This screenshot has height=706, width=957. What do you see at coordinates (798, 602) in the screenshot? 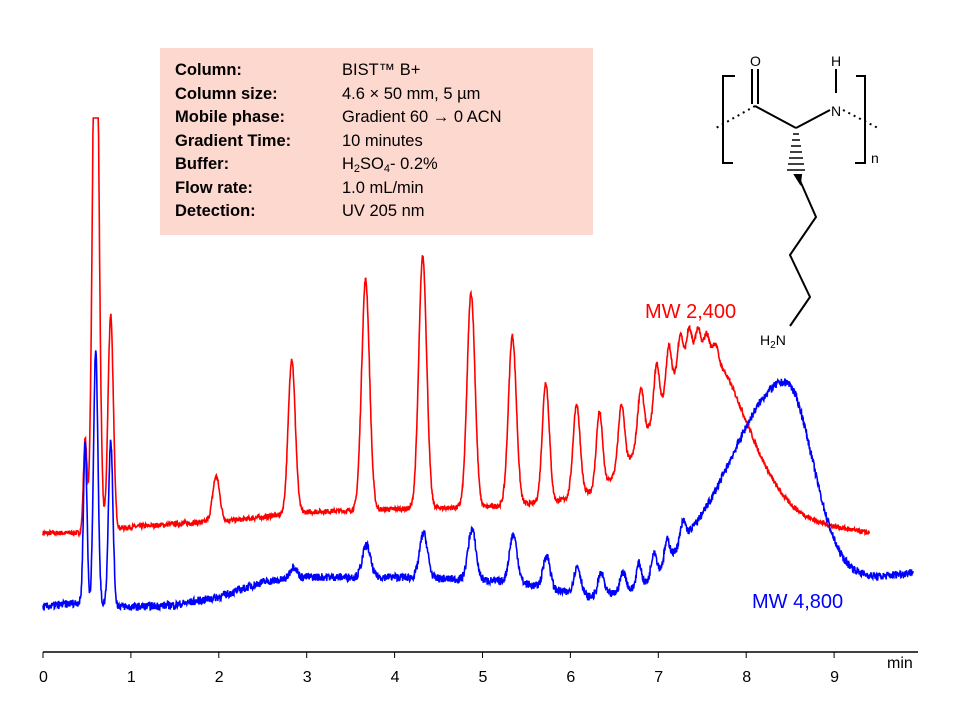
I see `legend-mw-4800: MW 4,800` at bounding box center [798, 602].